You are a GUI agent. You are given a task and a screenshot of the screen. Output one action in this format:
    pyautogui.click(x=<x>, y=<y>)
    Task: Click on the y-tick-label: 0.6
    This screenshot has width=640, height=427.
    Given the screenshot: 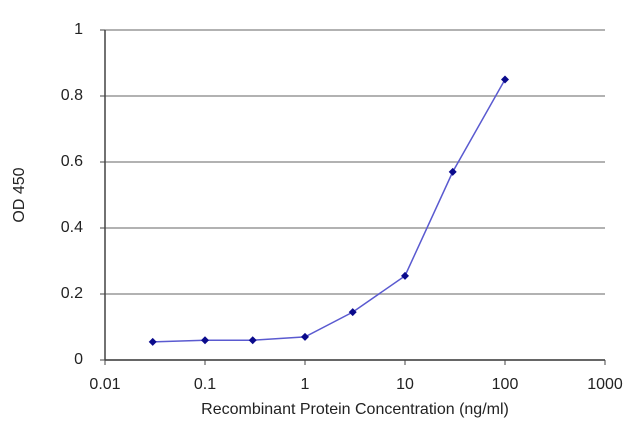 What is the action you would take?
    pyautogui.click(x=72, y=161)
    